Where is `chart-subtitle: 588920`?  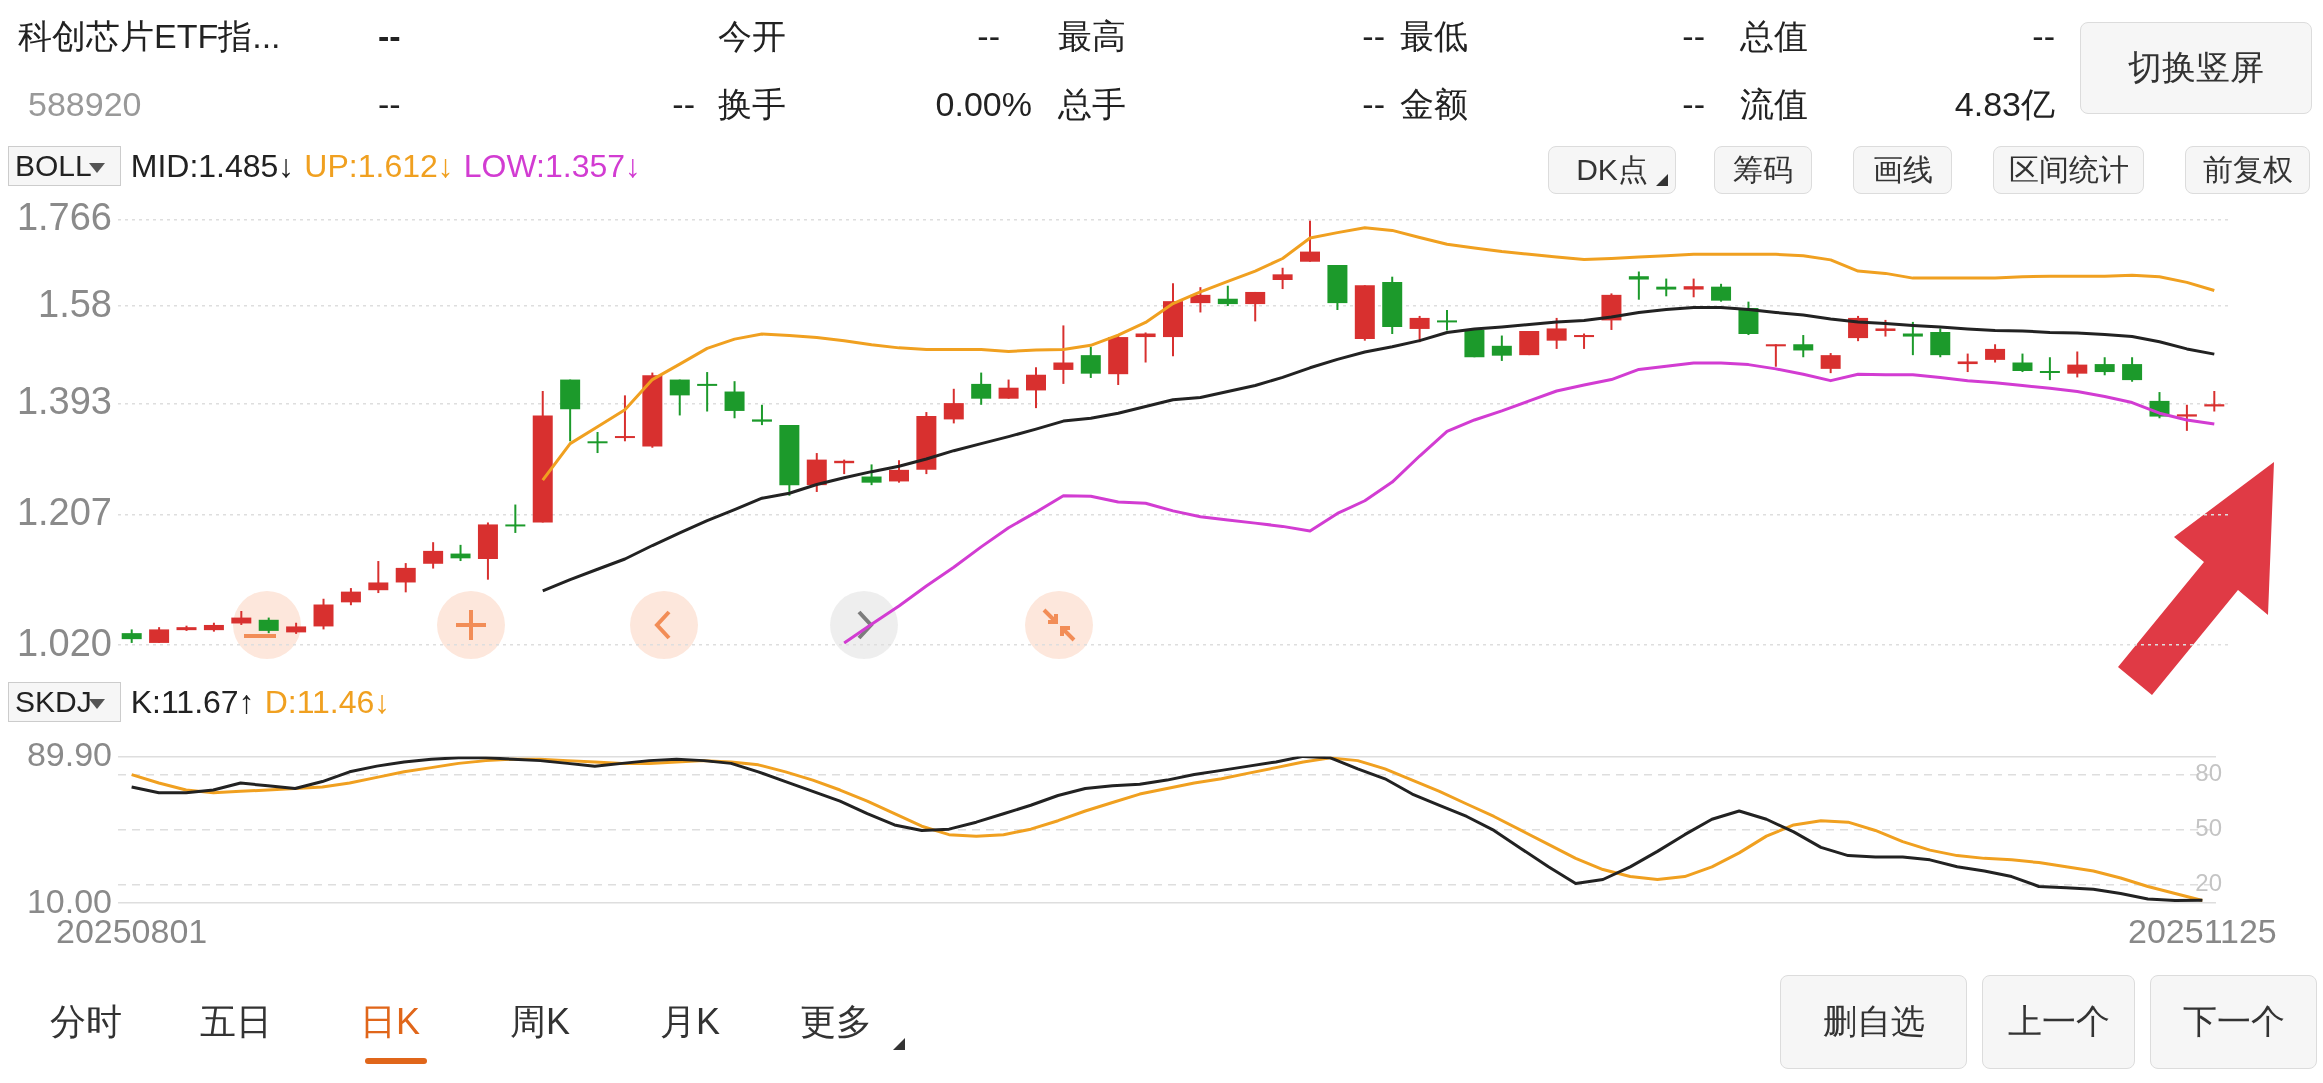
chart-subtitle: 588920 is located at coordinates (85, 104).